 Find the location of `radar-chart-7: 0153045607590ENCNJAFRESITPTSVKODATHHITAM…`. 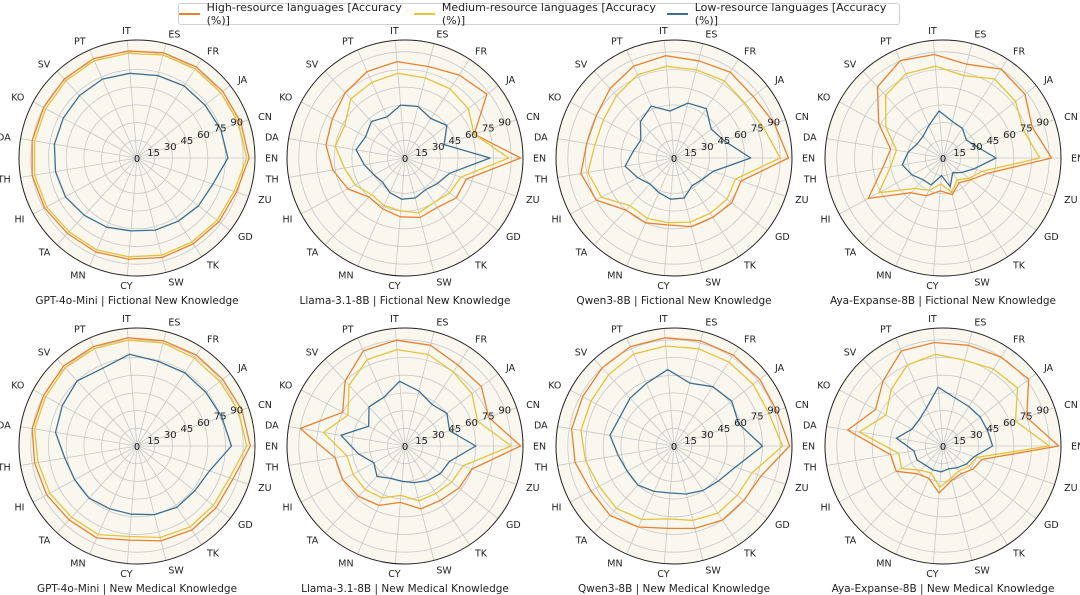

radar-chart-7: 0153045607590ENCNJAFRESITPTSVKODATHHITAM… is located at coordinates (674, 454).